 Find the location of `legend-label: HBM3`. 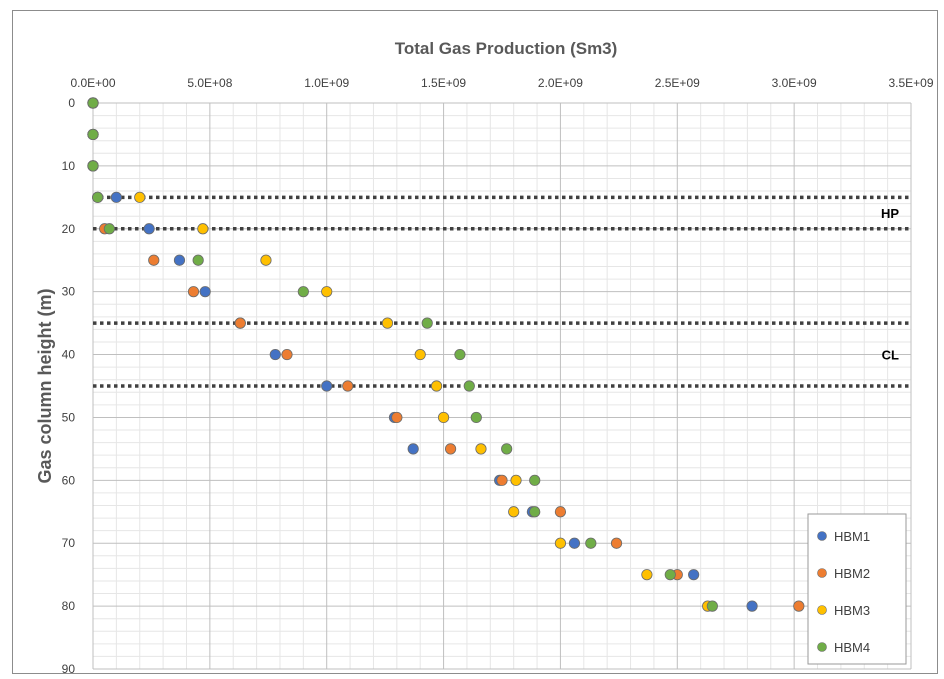

legend-label: HBM3 is located at coordinates (852, 610).